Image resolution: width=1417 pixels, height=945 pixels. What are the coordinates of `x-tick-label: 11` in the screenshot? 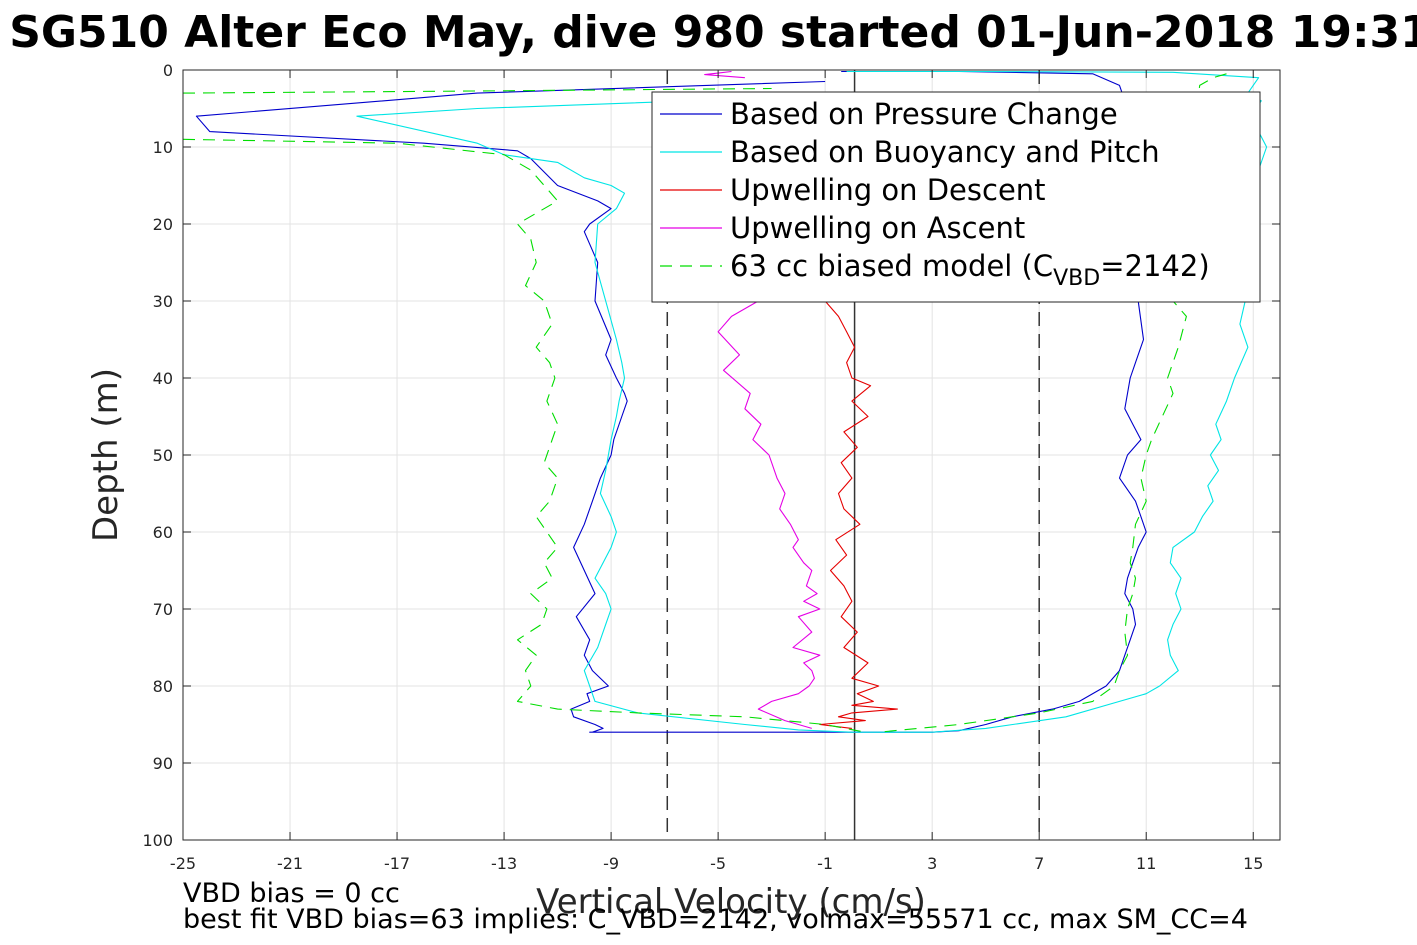 It's located at (1146, 863).